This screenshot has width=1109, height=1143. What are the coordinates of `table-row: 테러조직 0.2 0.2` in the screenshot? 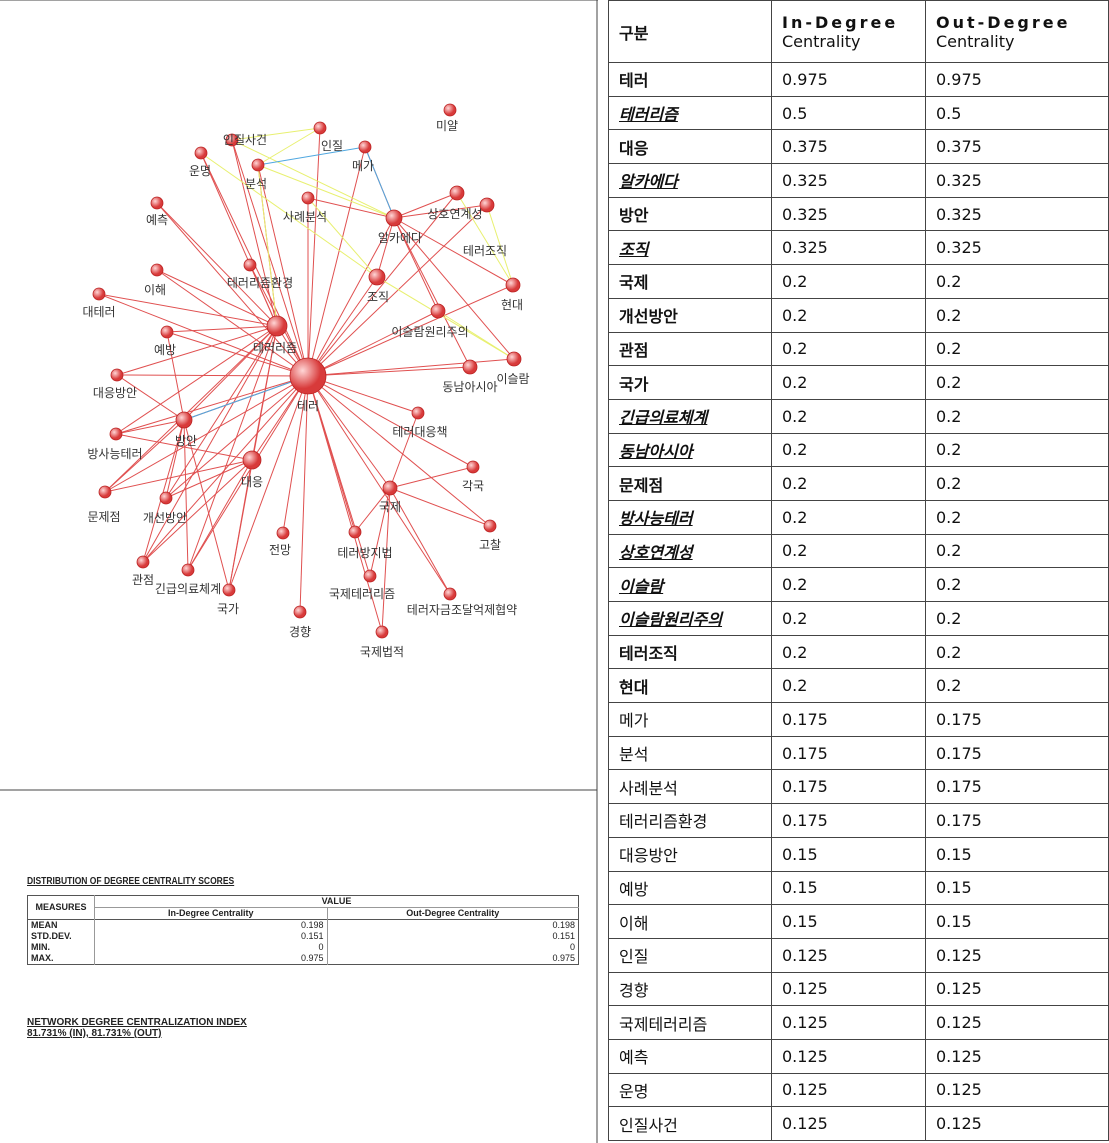 It's located at (858, 652).